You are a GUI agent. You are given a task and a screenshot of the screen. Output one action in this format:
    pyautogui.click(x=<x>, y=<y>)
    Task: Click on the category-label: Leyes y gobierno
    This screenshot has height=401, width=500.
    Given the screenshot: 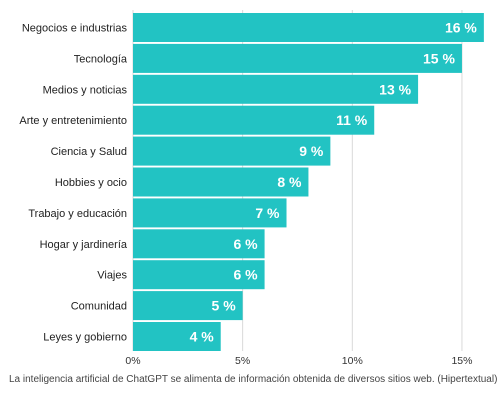 What is the action you would take?
    pyautogui.click(x=85, y=338)
    